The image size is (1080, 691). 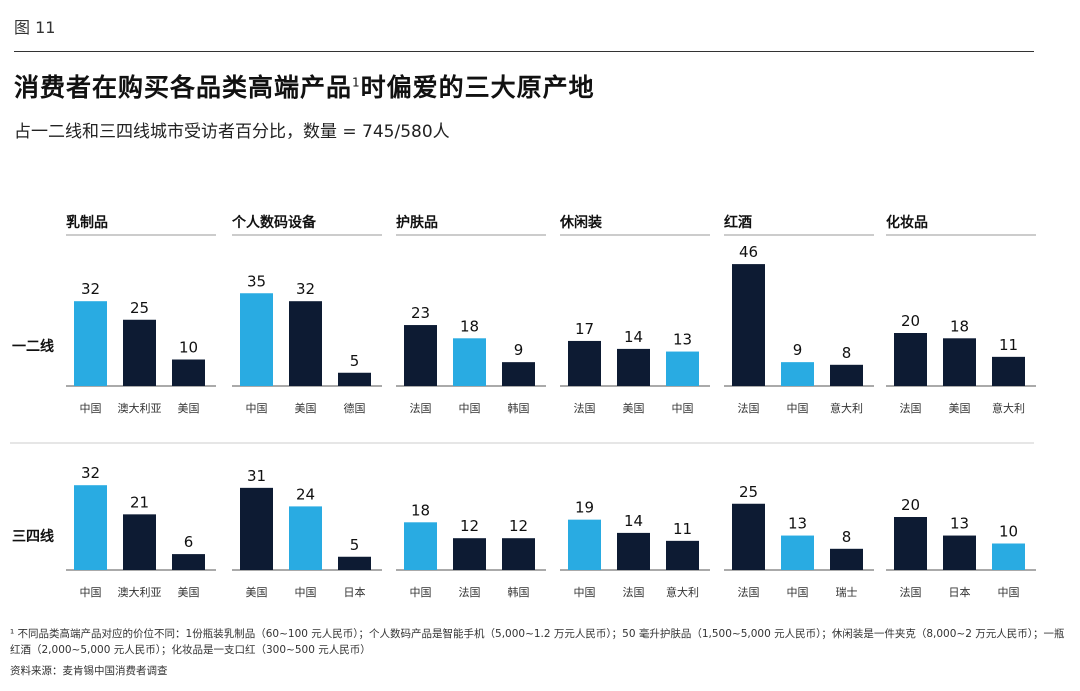 What do you see at coordinates (189, 542) in the screenshot?
I see `bar-value-label: 6` at bounding box center [189, 542].